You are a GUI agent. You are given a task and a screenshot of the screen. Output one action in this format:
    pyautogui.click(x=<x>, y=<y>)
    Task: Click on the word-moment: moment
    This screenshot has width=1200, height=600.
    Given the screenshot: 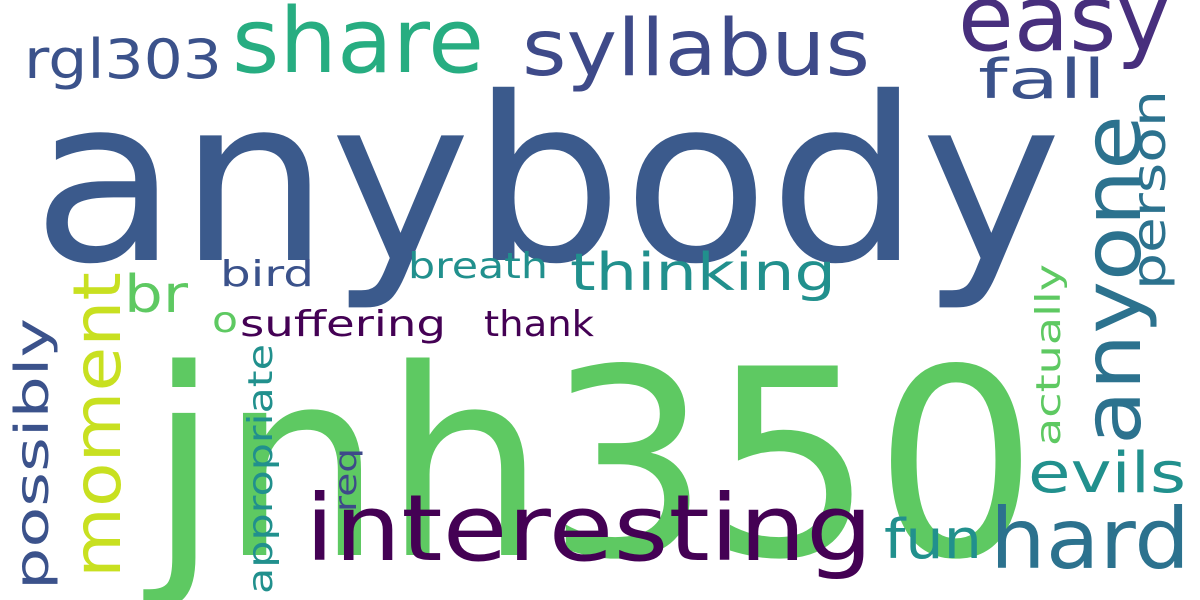 What is the action you would take?
    pyautogui.click(x=97, y=425)
    